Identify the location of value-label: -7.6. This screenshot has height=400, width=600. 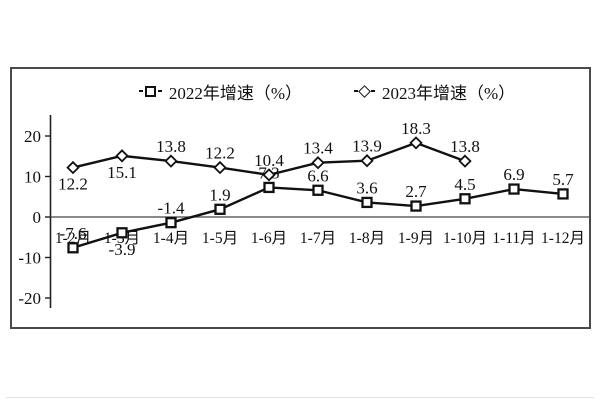
(73, 233).